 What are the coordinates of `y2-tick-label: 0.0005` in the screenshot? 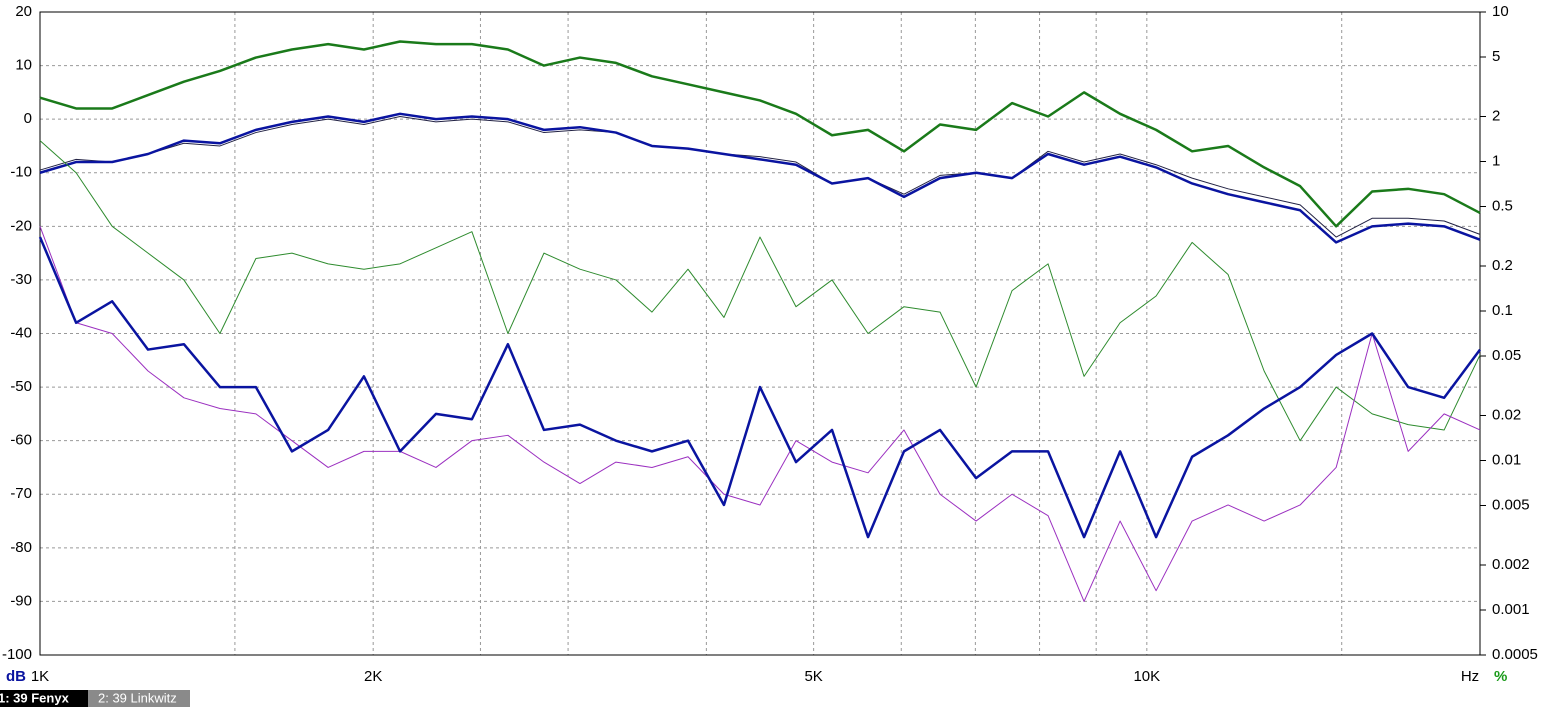 It's located at (1515, 654).